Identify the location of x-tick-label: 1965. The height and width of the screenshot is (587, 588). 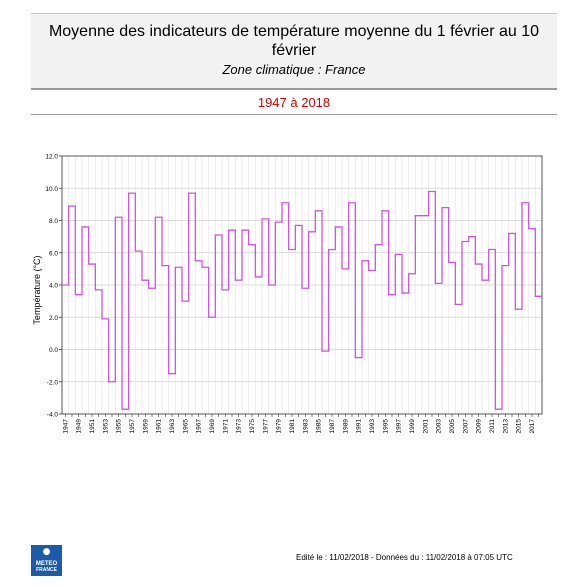
(185, 426).